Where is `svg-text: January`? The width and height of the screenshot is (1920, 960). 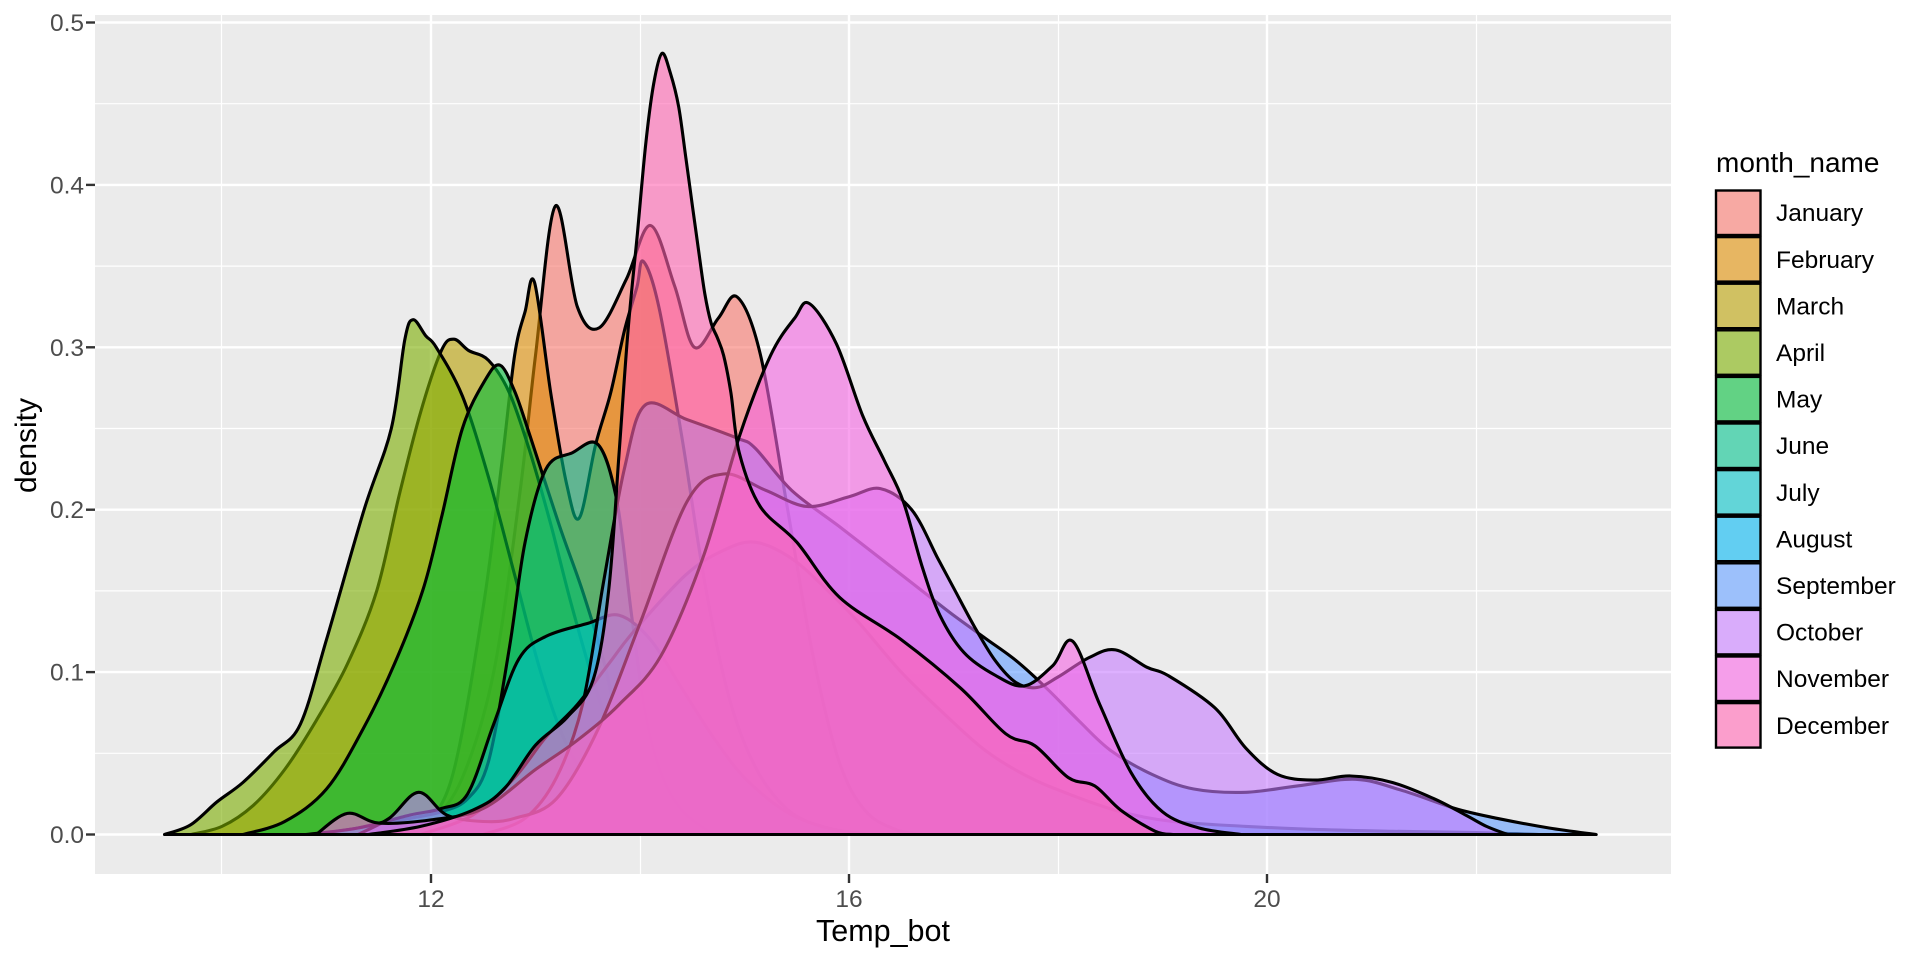 svg-text: January is located at coordinates (1820, 213).